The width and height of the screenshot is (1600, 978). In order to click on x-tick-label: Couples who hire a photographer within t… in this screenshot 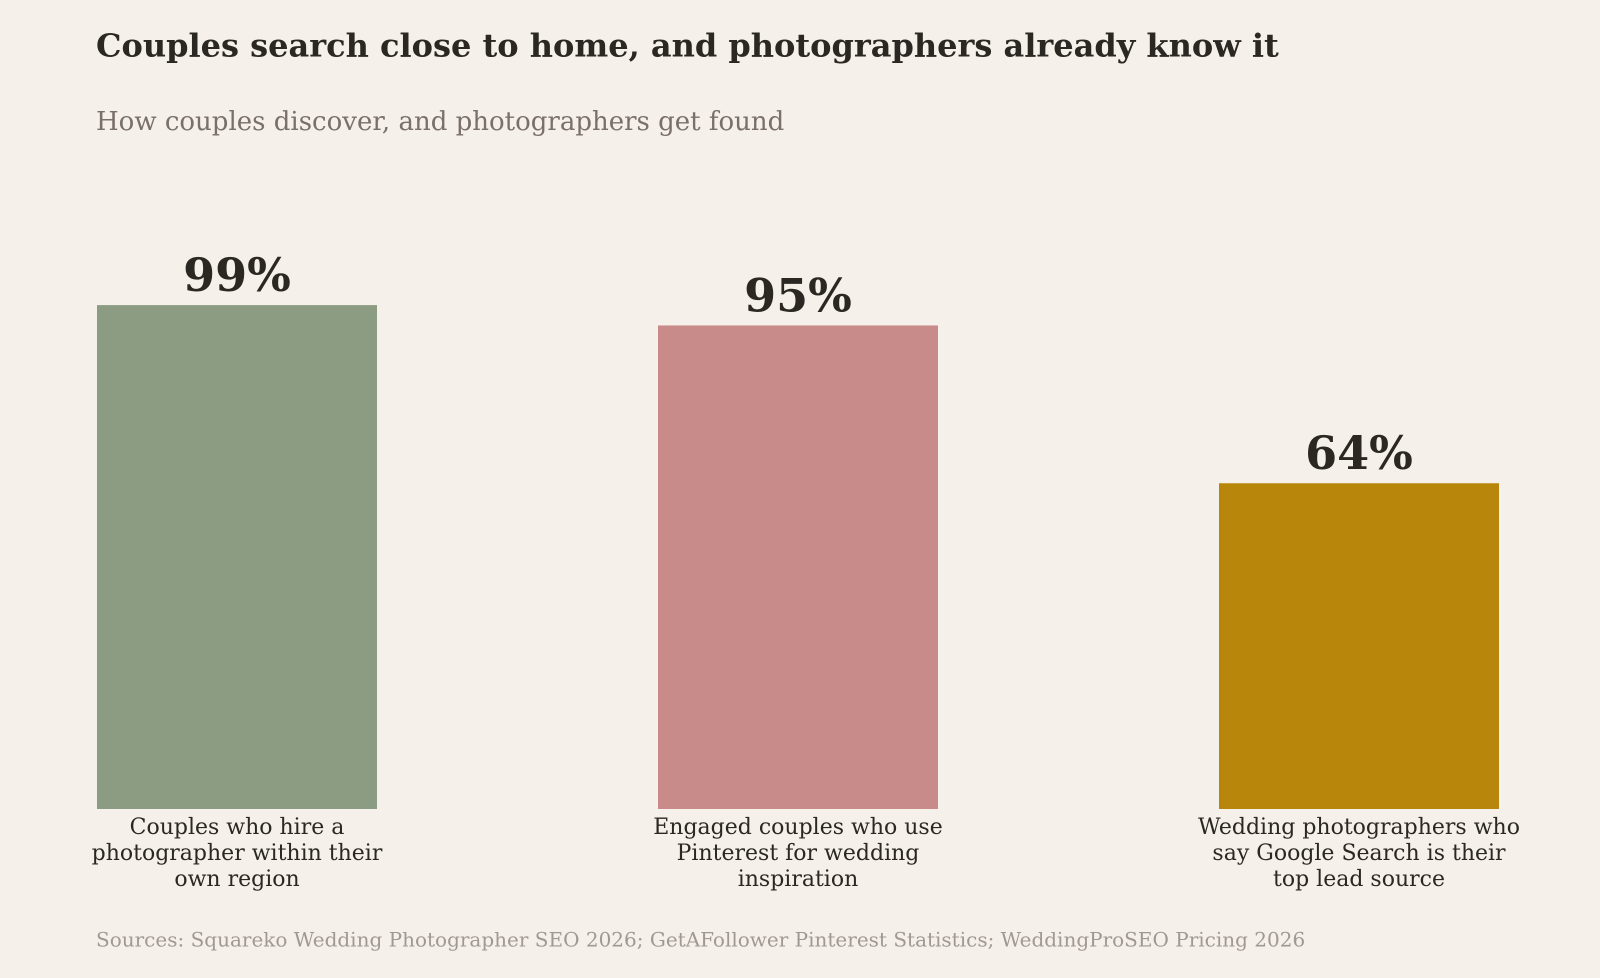, I will do `click(237, 853)`.